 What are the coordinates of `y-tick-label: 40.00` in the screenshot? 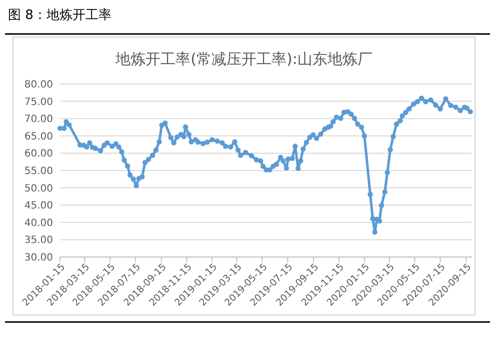 It's located at (38, 223).